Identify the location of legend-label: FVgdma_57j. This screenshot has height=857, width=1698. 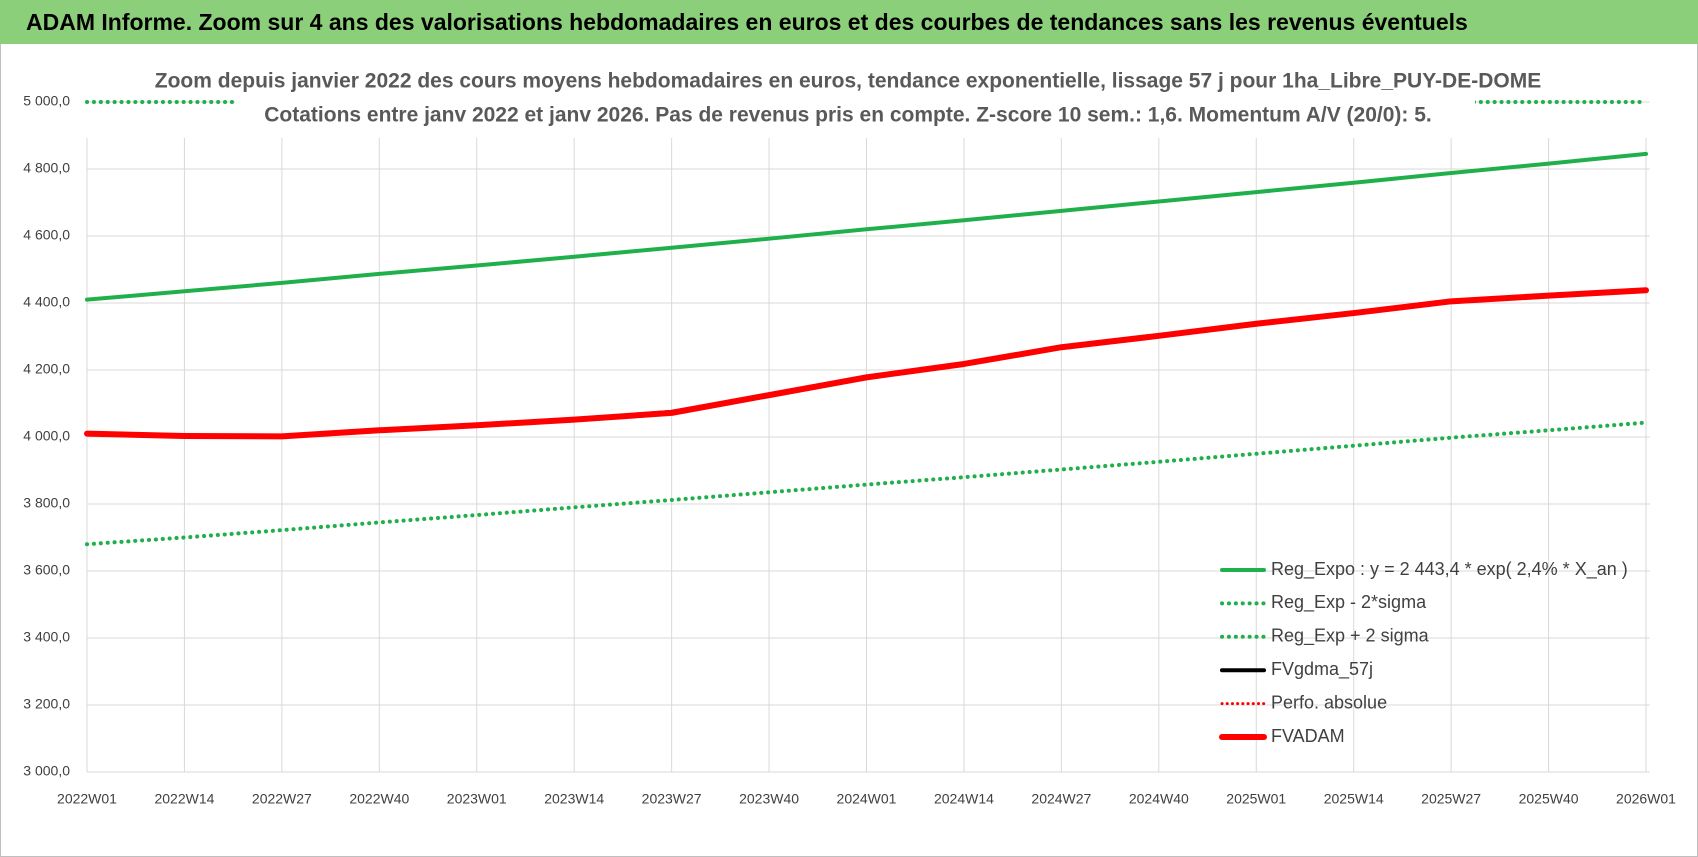
(1322, 669).